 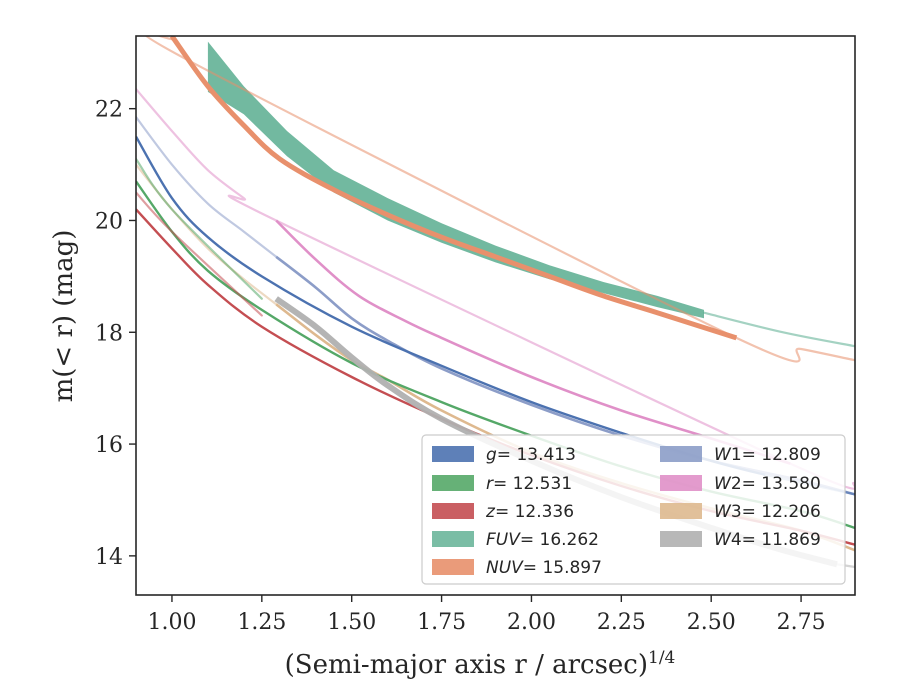 I want to click on series-z-extension-line, so click(x=199, y=254).